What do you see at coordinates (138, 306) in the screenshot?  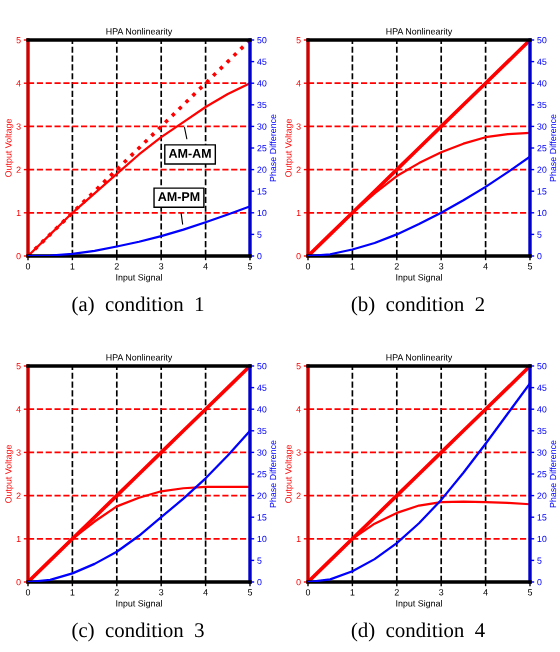 I see `text: (a) condition 1` at bounding box center [138, 306].